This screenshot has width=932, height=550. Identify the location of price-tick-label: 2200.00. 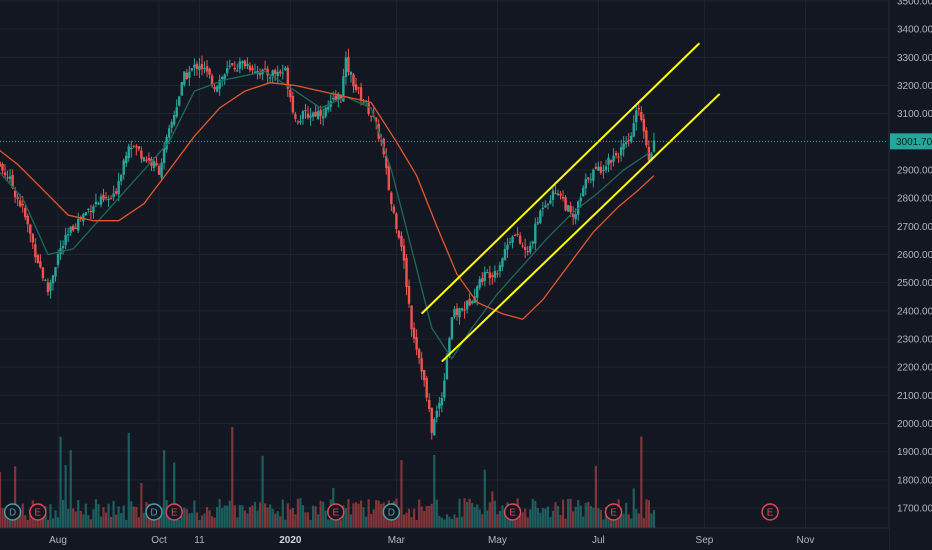
(914, 368).